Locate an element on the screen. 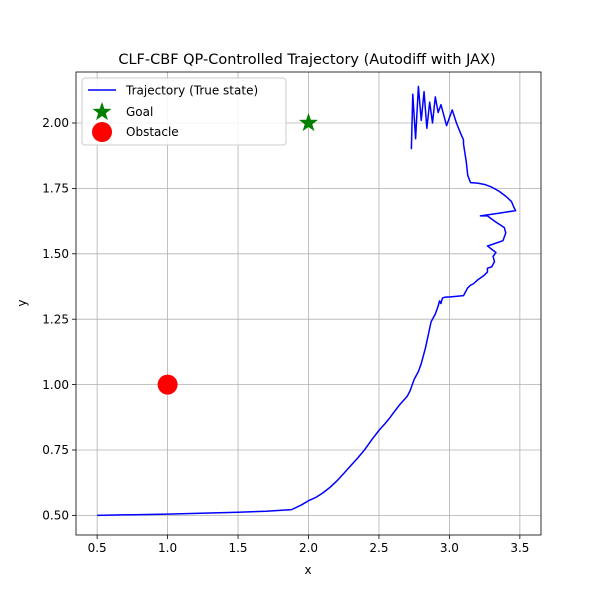  x-tick-label: 2.5 is located at coordinates (378, 548).